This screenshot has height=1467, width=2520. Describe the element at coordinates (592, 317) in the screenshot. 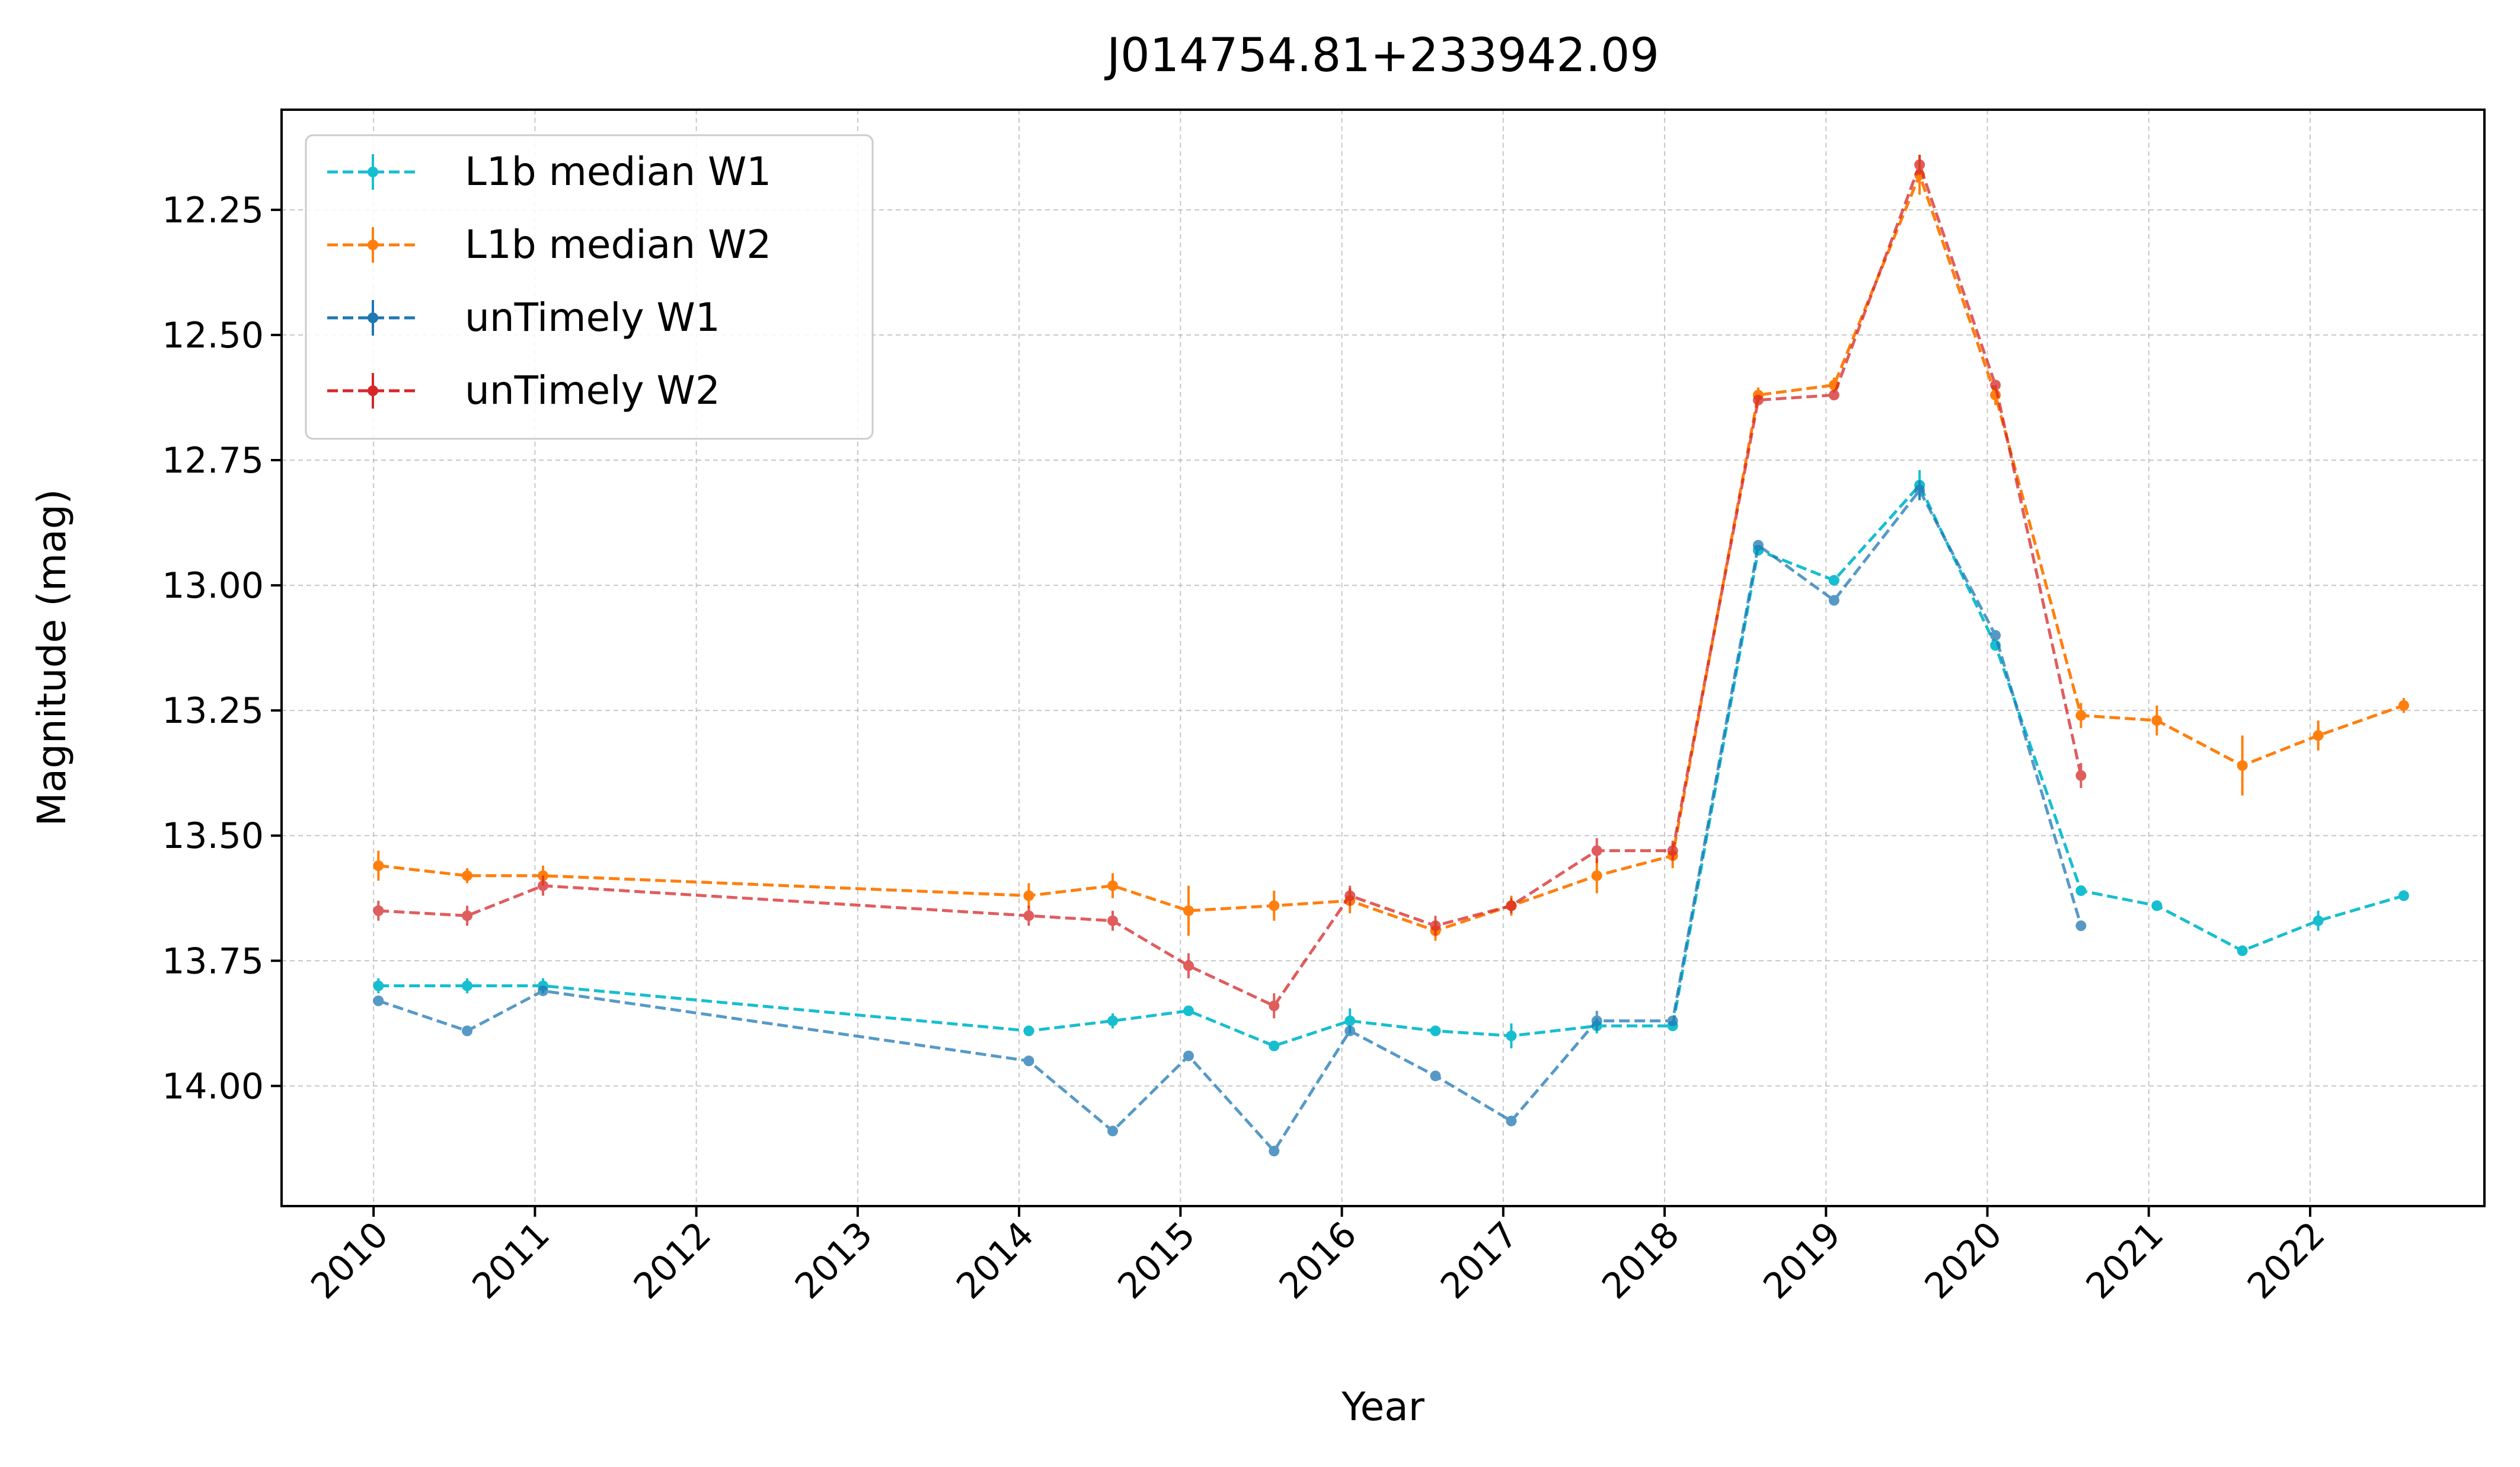

I see `legend-label: unTimely W1` at that location.